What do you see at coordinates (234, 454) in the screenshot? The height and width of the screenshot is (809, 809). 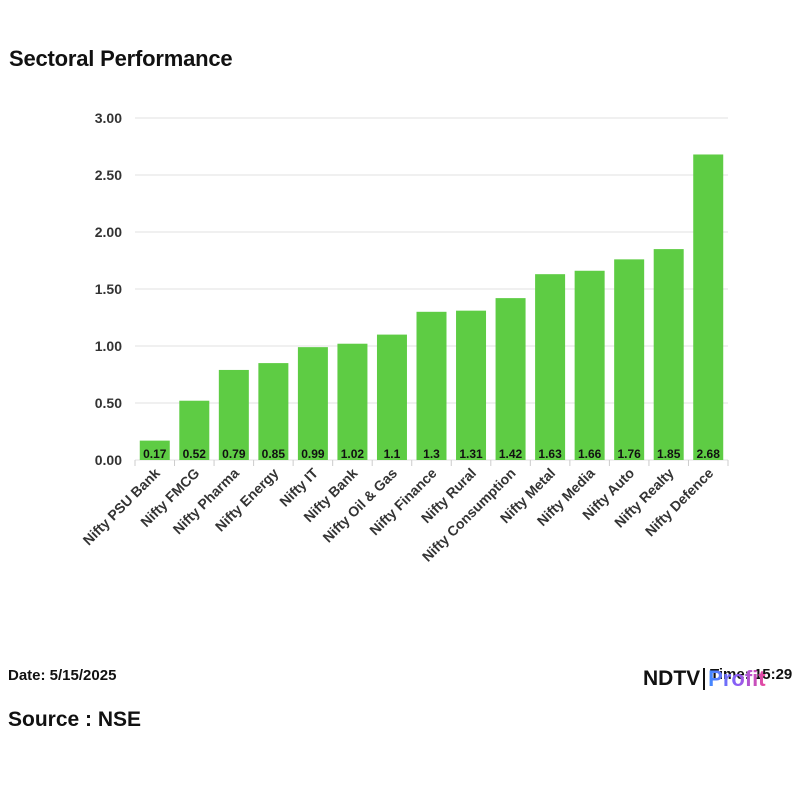 I see `bar-value-label: 0.79` at bounding box center [234, 454].